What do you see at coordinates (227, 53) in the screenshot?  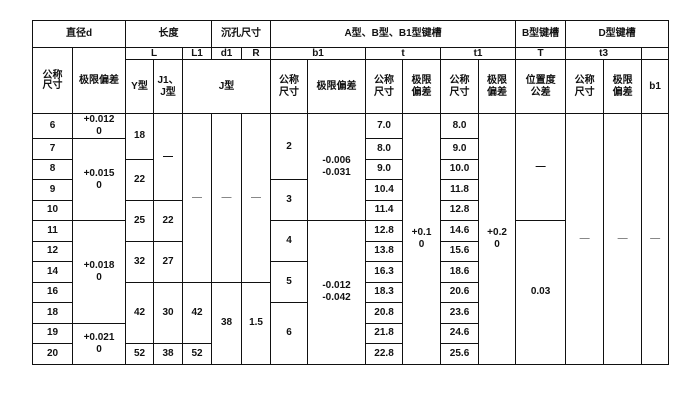 I see `header-d1: d1` at bounding box center [227, 53].